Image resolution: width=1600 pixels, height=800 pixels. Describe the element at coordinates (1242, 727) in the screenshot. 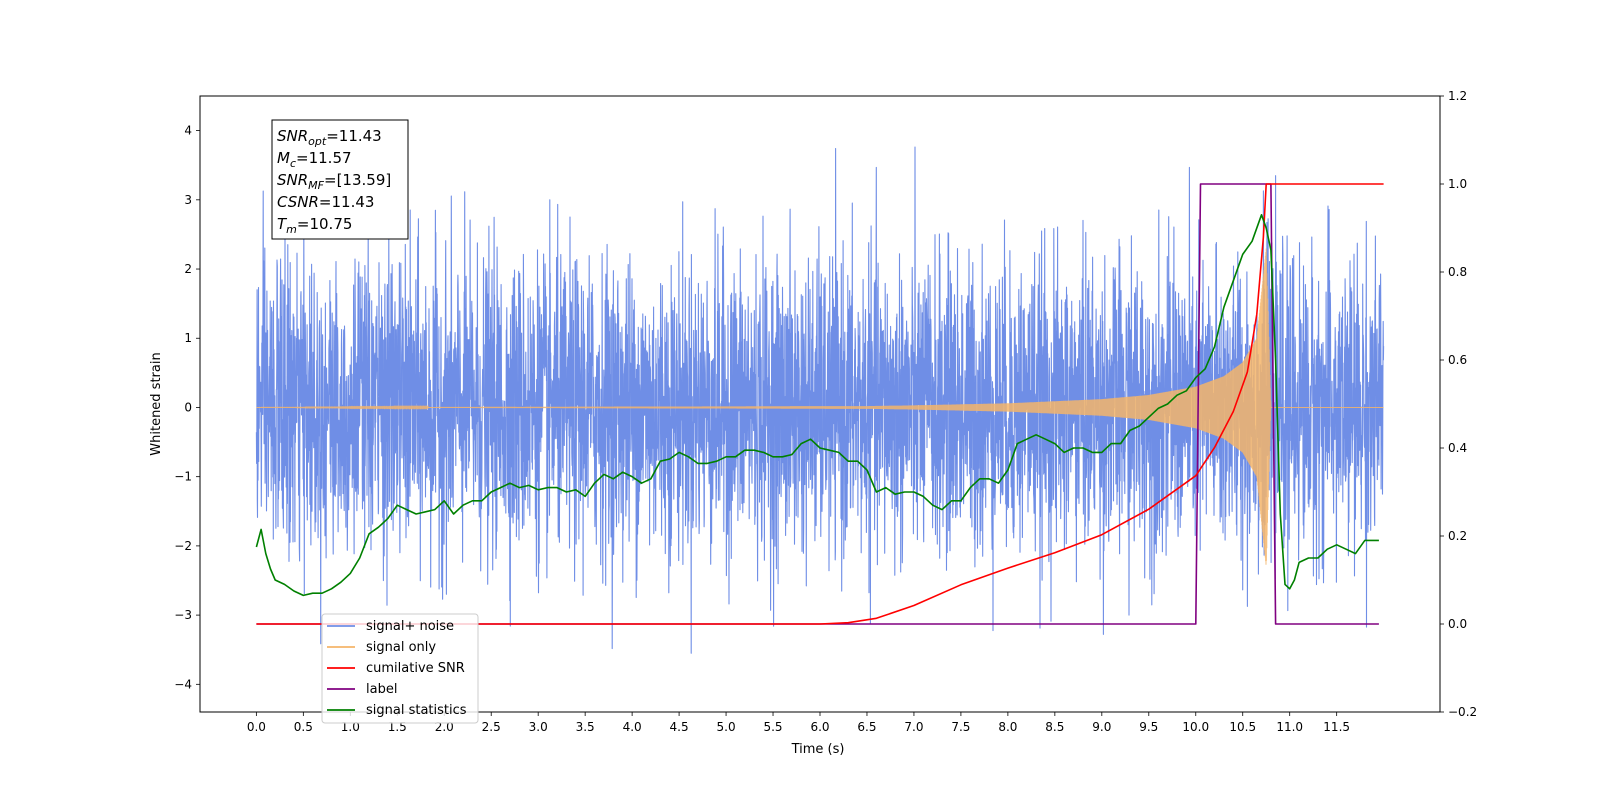

I see `x-tick-label: 10.5` at that location.